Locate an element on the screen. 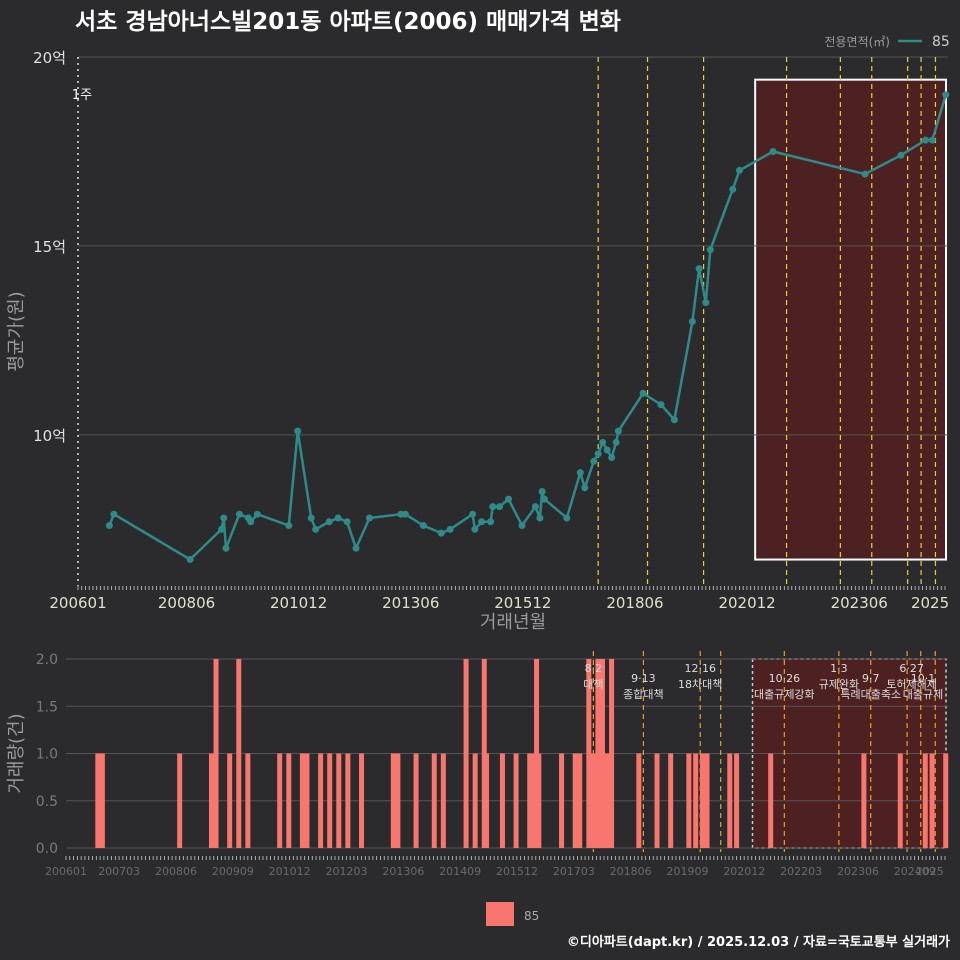 Image resolution: width=960 pixels, height=960 pixels. policy-date-label: 10·1 is located at coordinates (923, 678).